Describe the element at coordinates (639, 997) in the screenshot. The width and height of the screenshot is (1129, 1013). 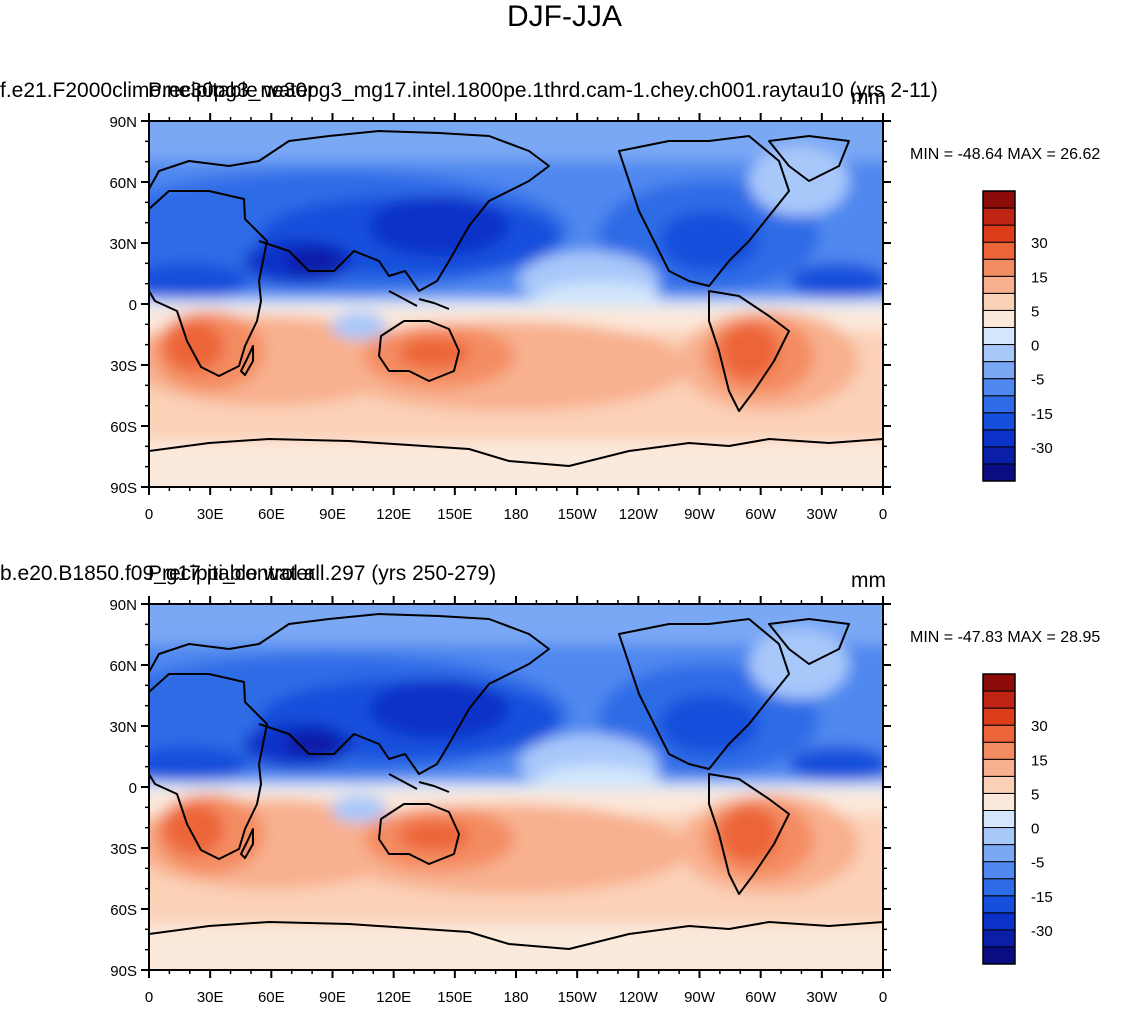
I see `x-tick-label: 120W` at that location.